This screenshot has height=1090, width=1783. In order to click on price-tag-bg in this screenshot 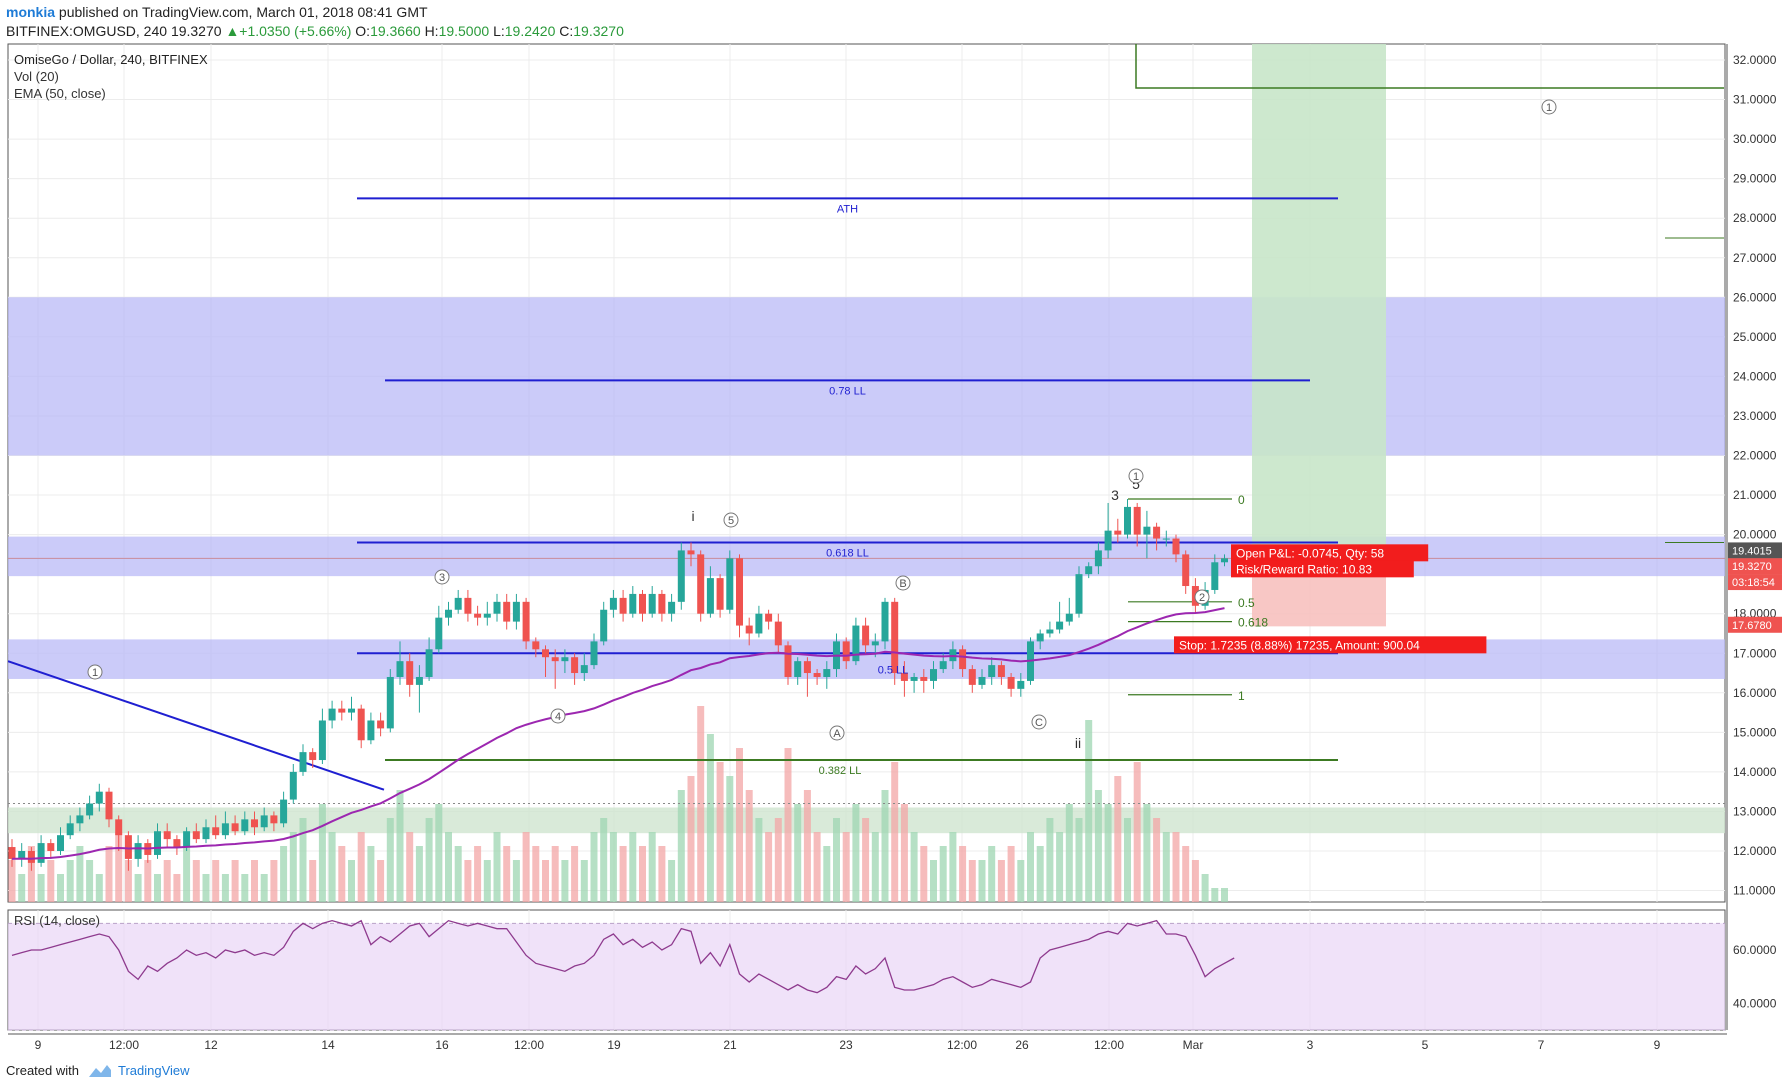, I will do `click(1755, 624)`.